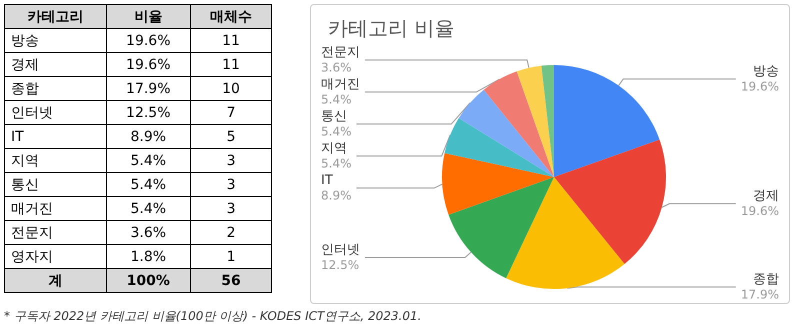  Describe the element at coordinates (766, 196) in the screenshot. I see `slice-label: 경제` at that location.